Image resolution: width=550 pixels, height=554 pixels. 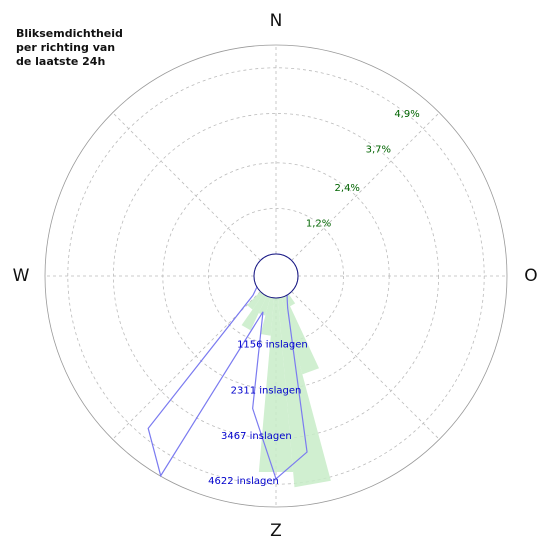 What do you see at coordinates (65, 47) in the screenshot?
I see `title-line: per richting van` at bounding box center [65, 47].